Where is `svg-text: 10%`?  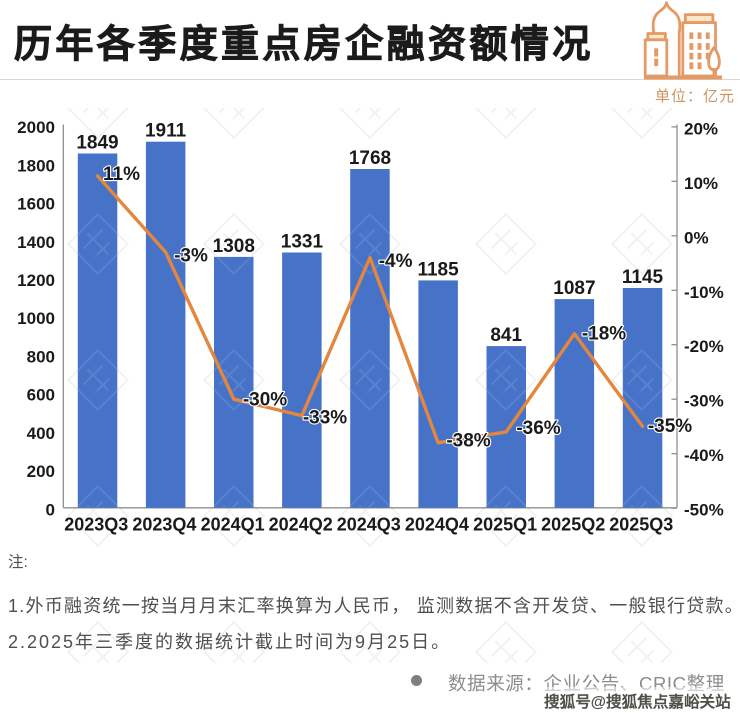
svg-text: 10% is located at coordinates (701, 183).